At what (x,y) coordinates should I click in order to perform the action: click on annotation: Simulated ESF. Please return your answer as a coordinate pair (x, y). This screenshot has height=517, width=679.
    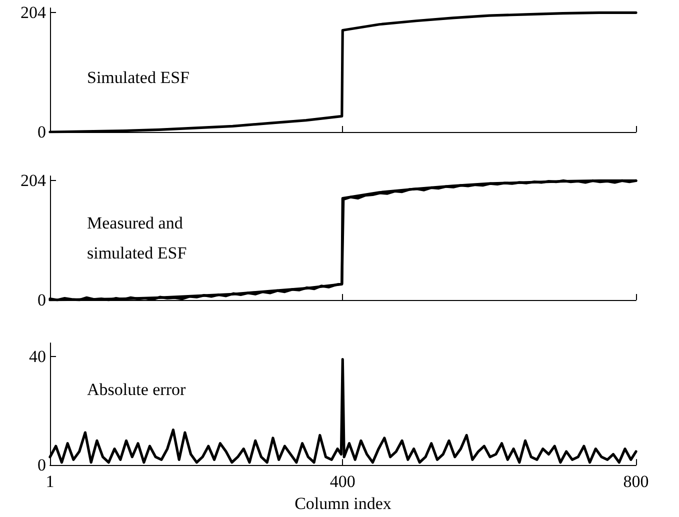
    Looking at the image, I should click on (138, 78).